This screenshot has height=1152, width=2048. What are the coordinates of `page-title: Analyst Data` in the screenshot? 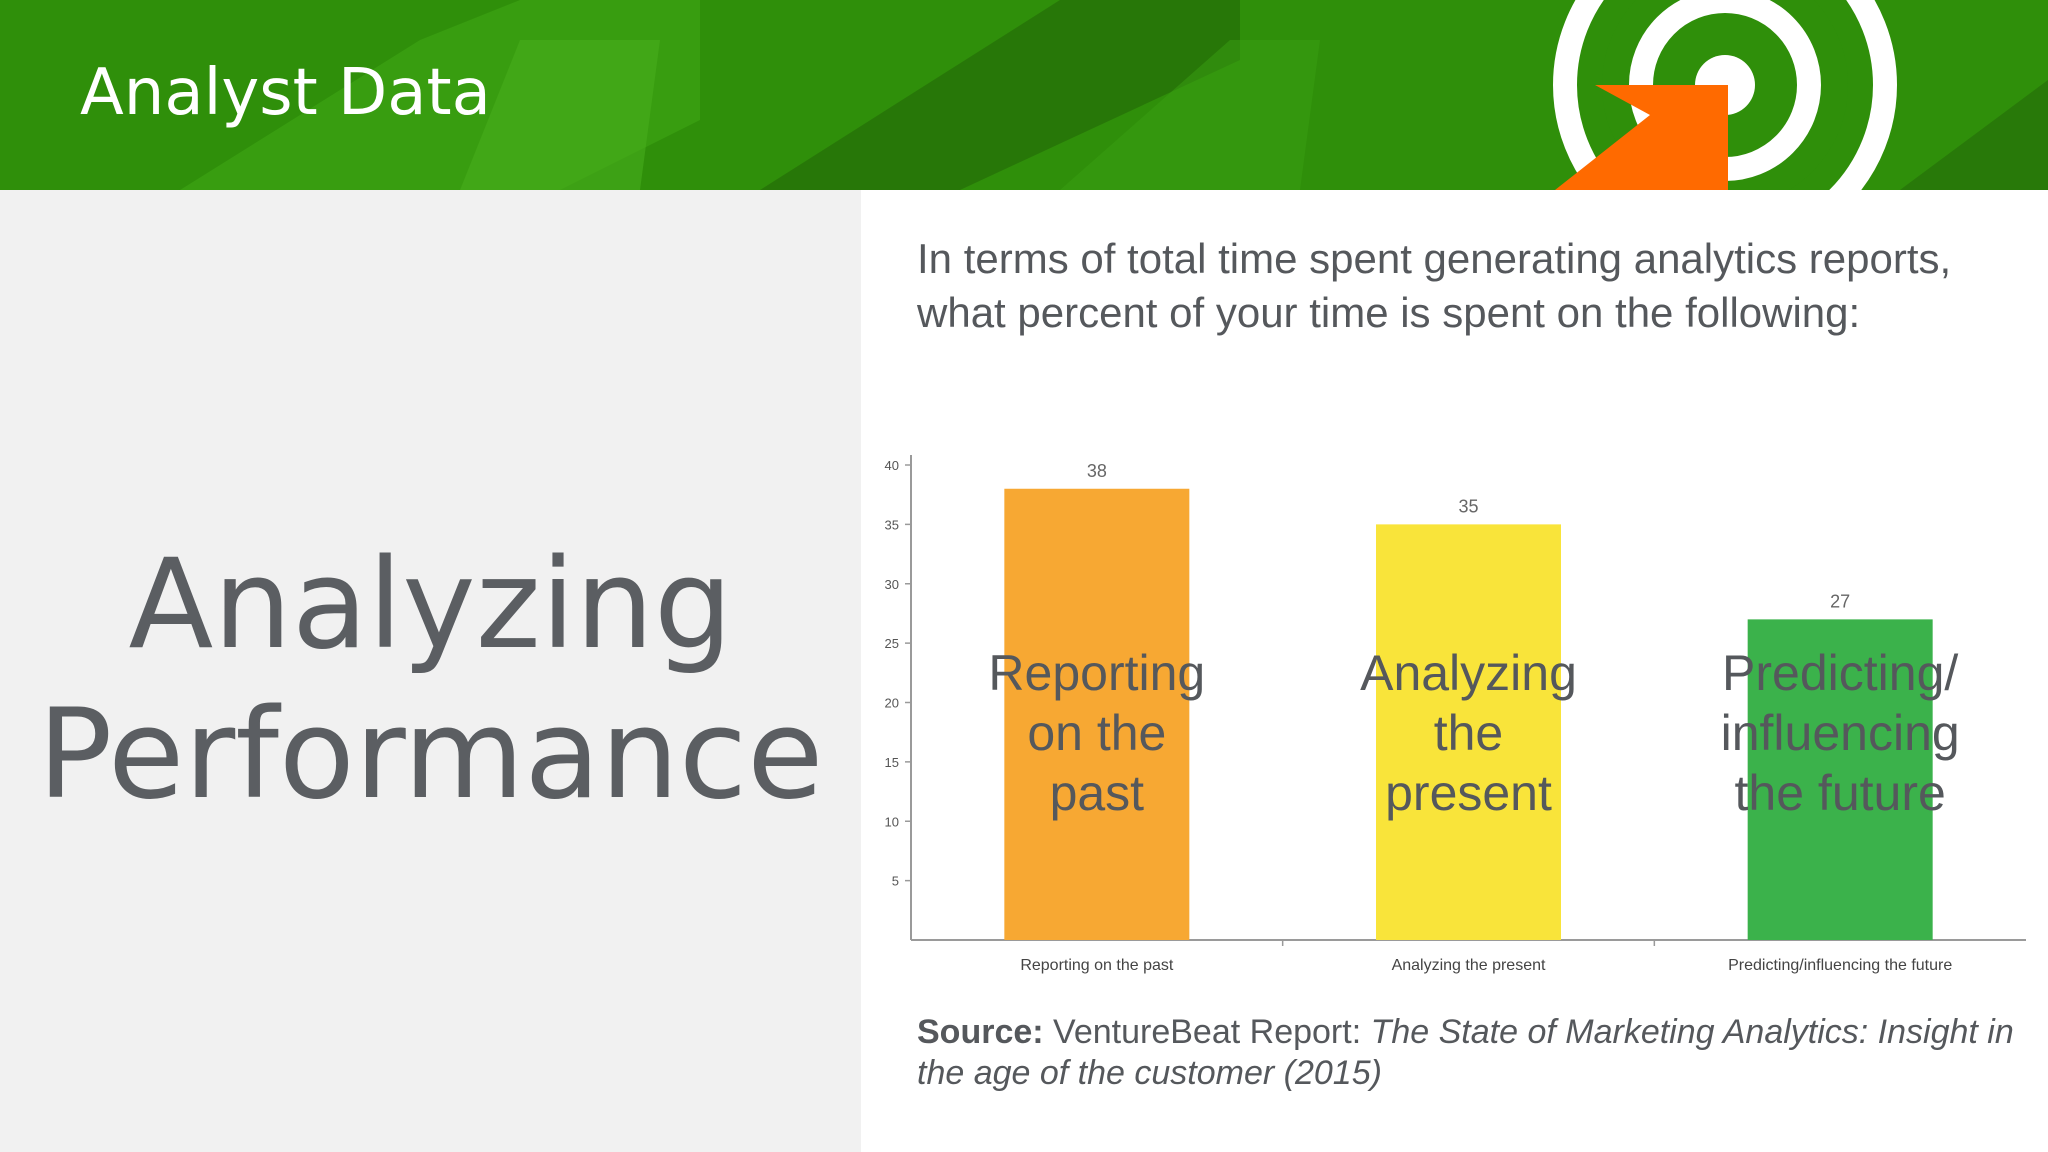 It's located at (285, 93).